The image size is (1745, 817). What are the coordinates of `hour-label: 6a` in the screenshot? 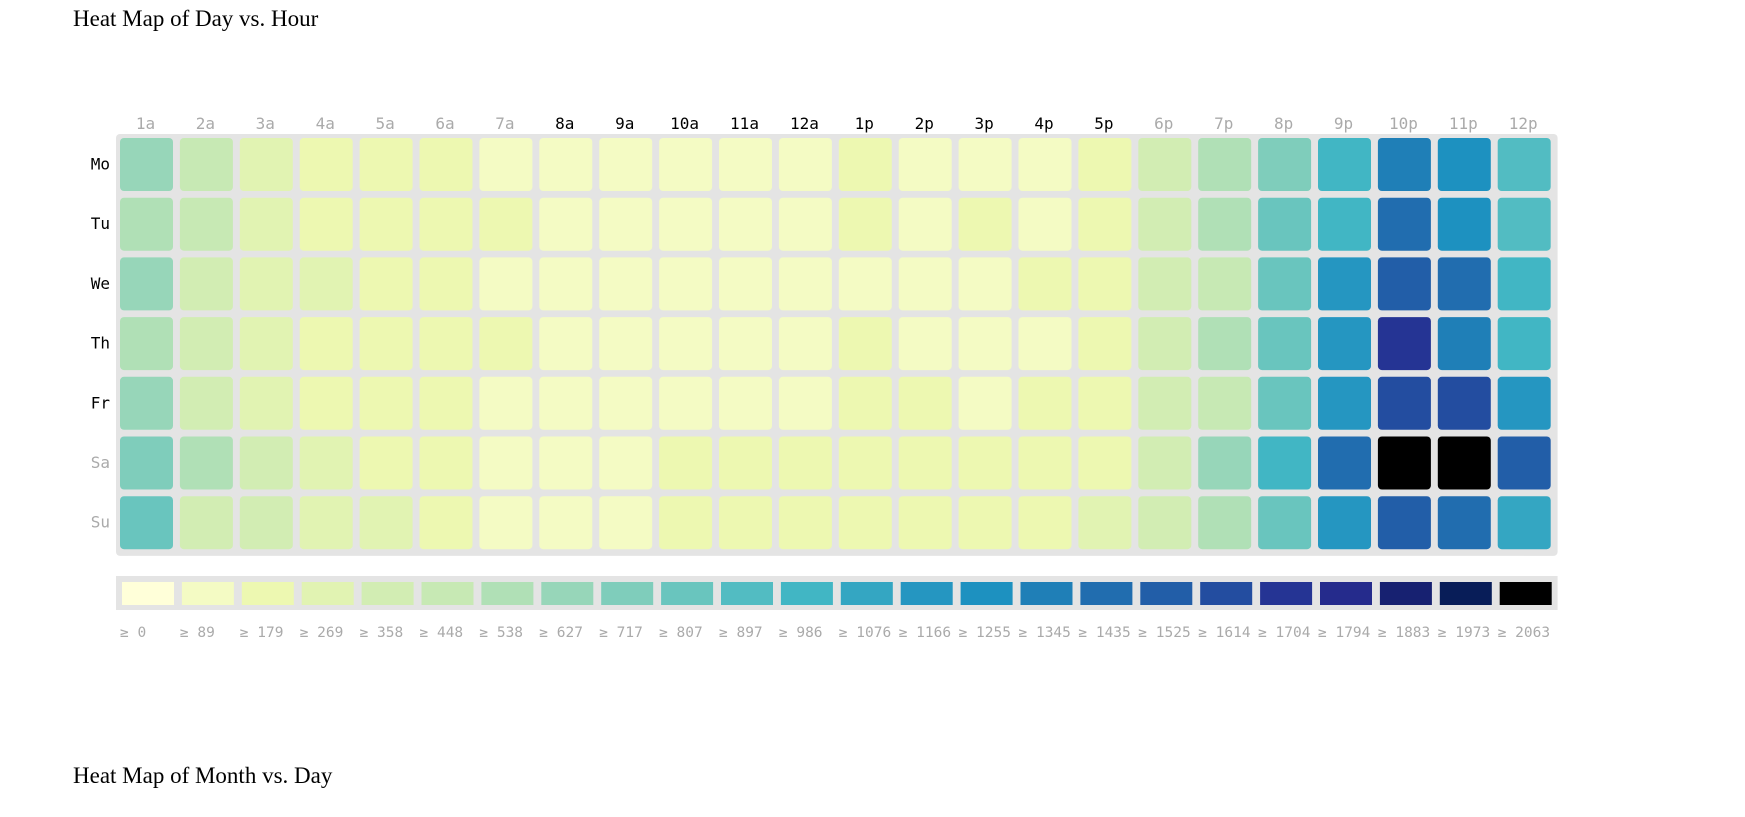 It's located at (444, 123).